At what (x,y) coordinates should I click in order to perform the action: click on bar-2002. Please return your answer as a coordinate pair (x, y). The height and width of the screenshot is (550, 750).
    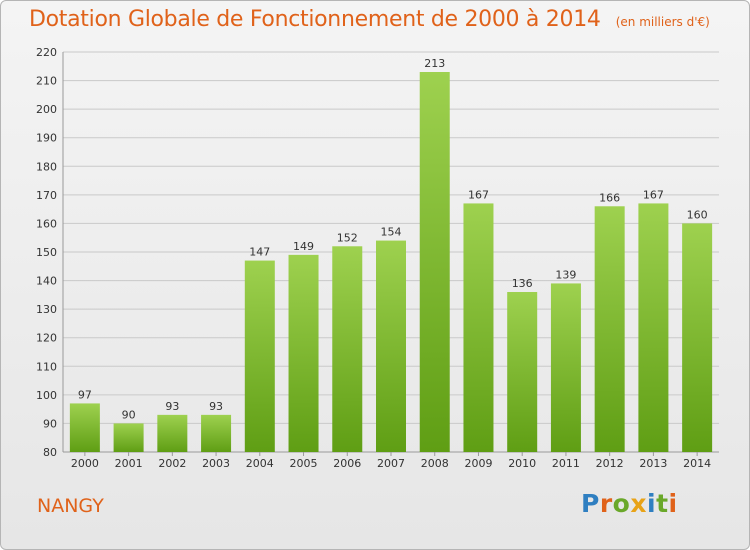
    Looking at the image, I should click on (172, 433).